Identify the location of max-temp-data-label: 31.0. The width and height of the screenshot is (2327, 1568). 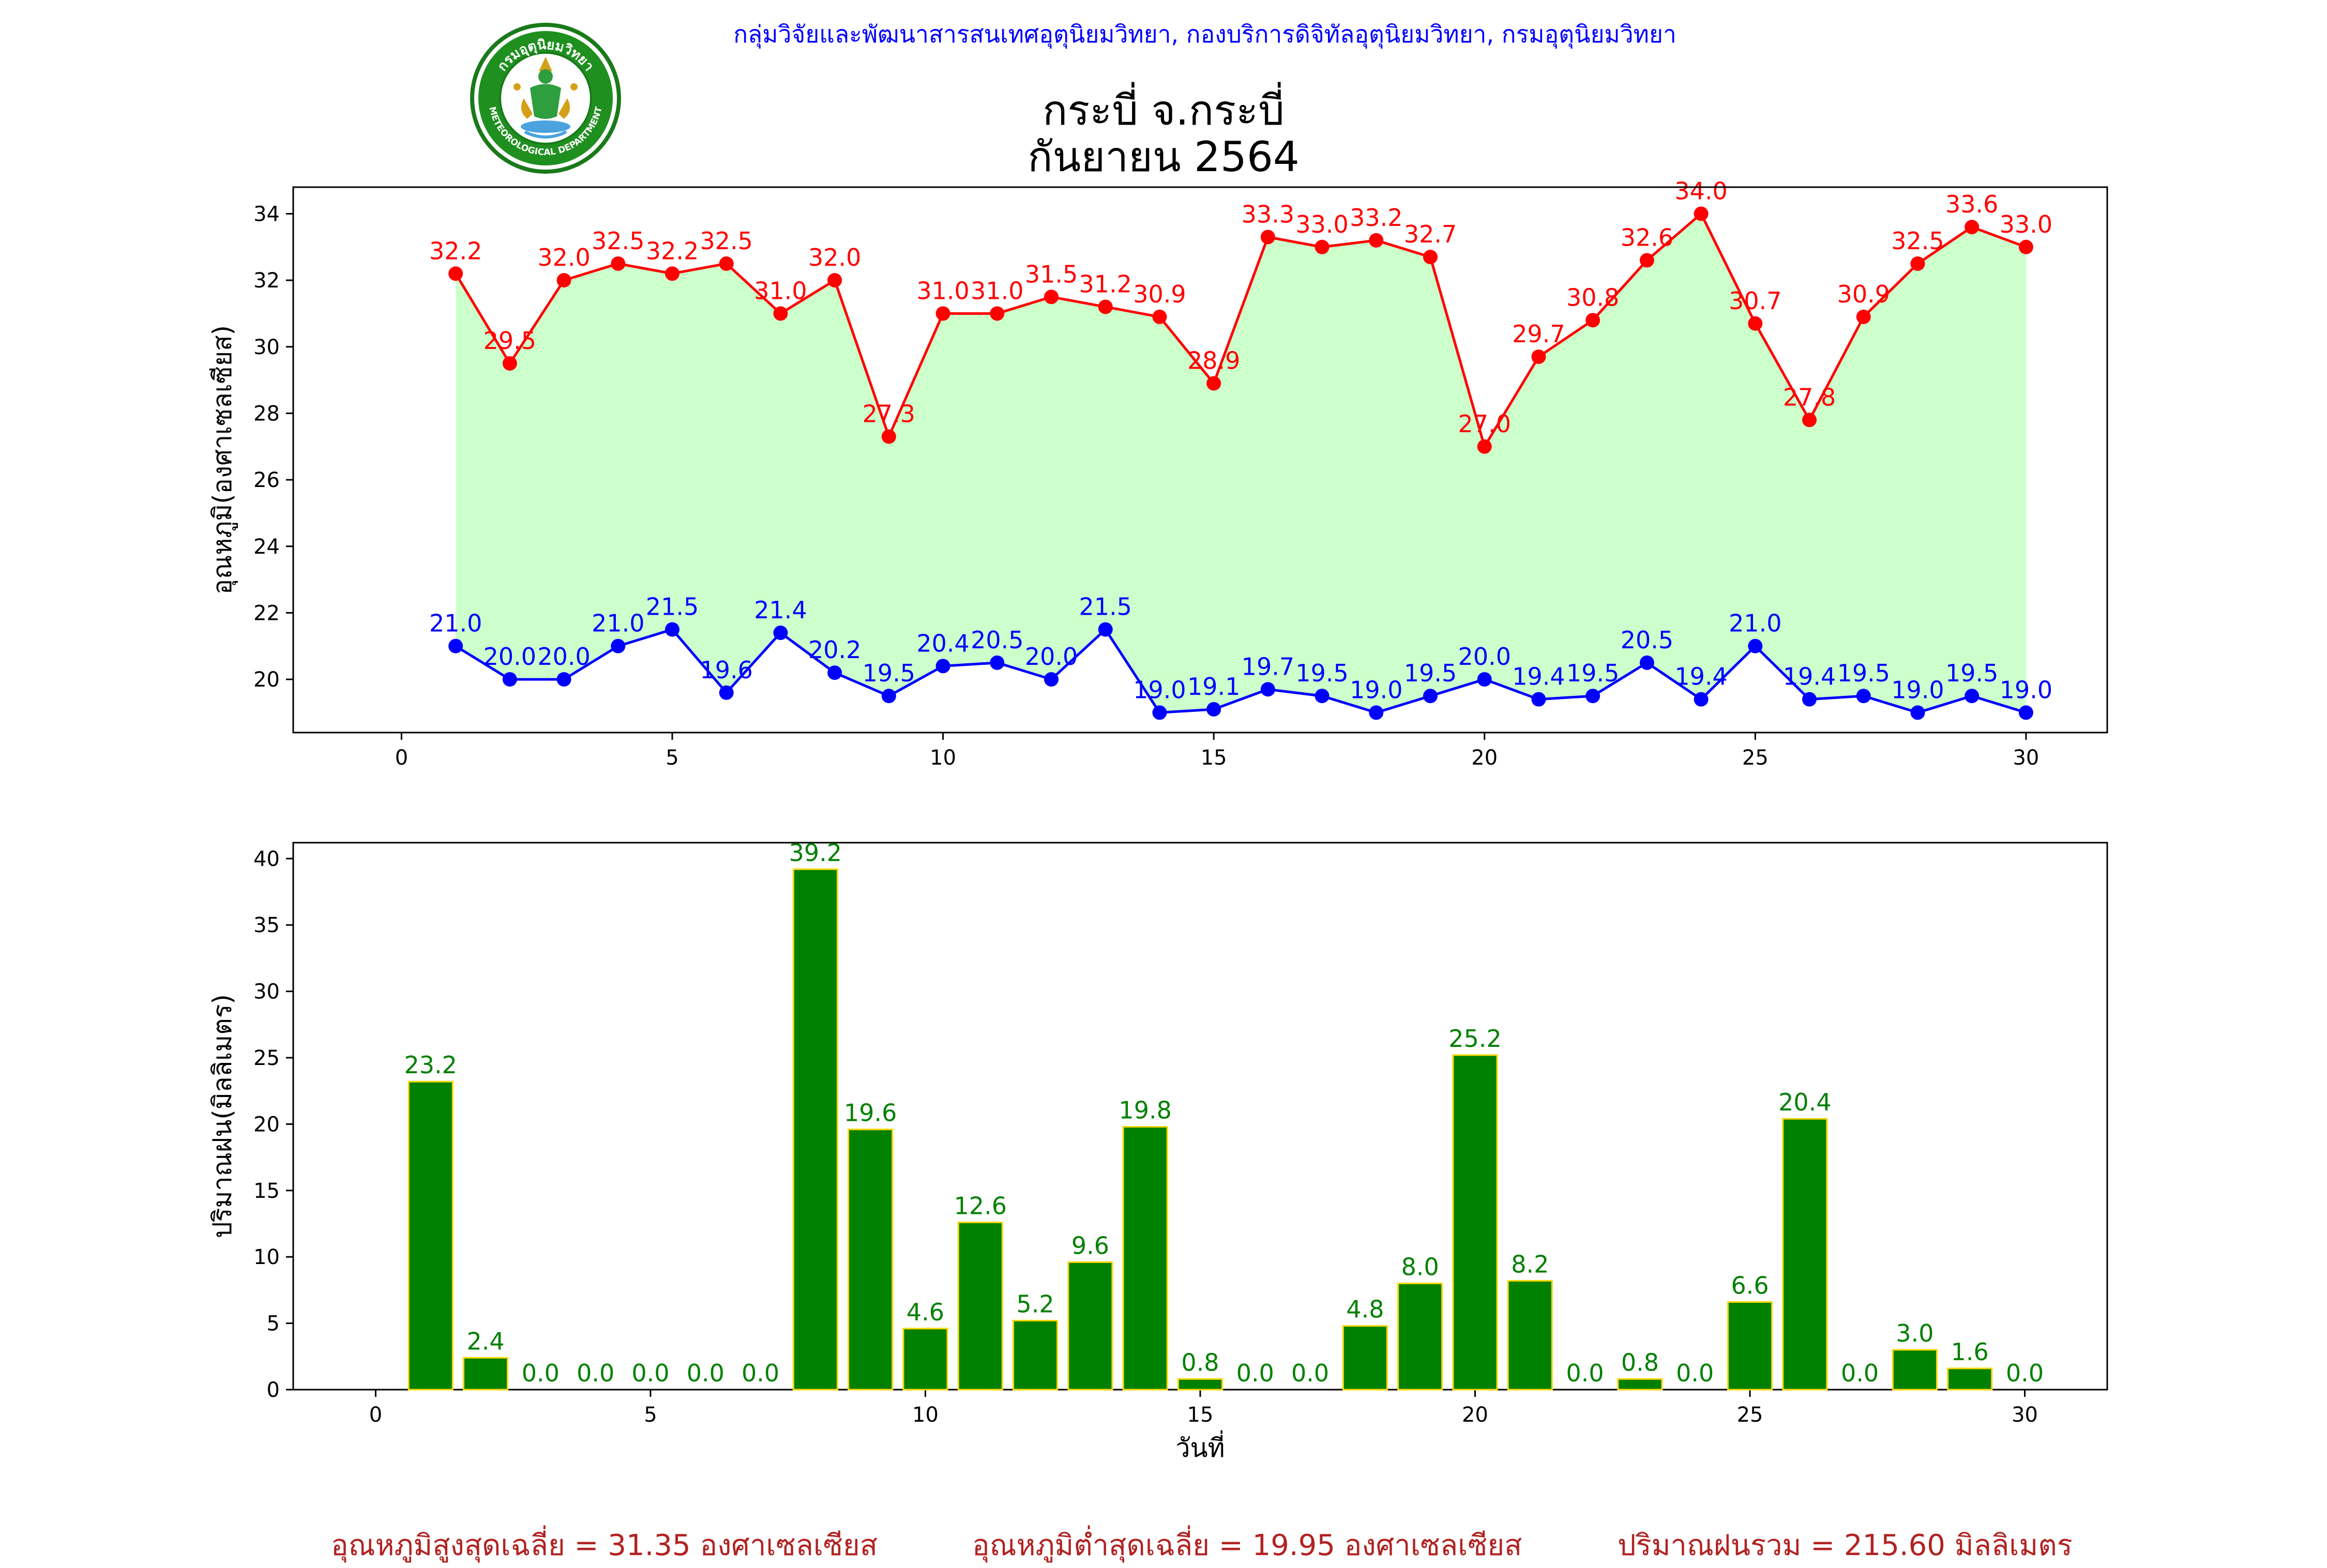
(942, 291).